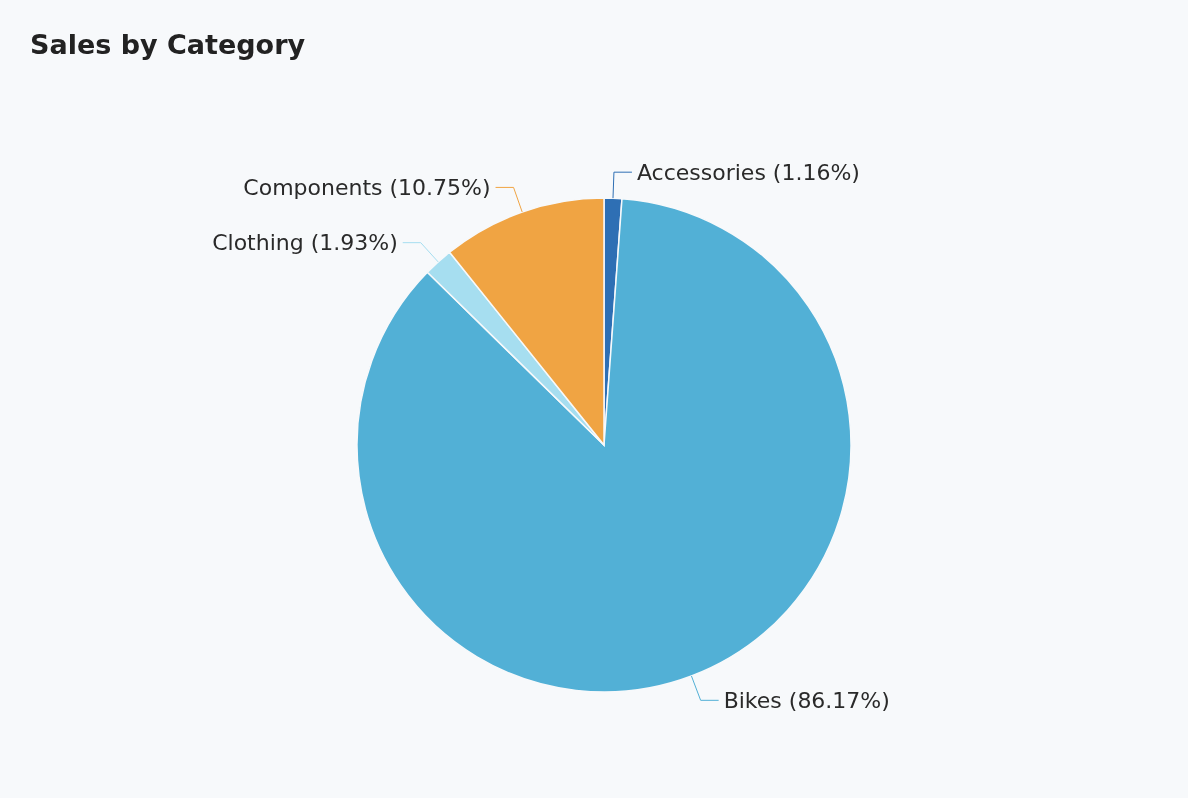 Image resolution: width=1188 pixels, height=798 pixels. I want to click on slice-label: Components (10.75%), so click(367, 188).